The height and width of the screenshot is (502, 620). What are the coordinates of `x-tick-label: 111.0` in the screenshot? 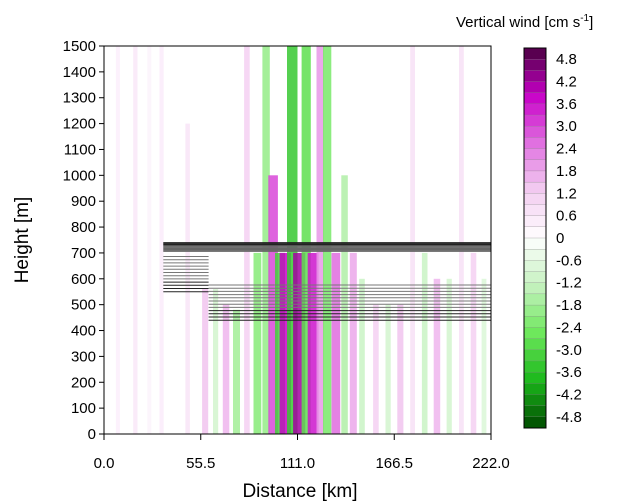 It's located at (297, 463).